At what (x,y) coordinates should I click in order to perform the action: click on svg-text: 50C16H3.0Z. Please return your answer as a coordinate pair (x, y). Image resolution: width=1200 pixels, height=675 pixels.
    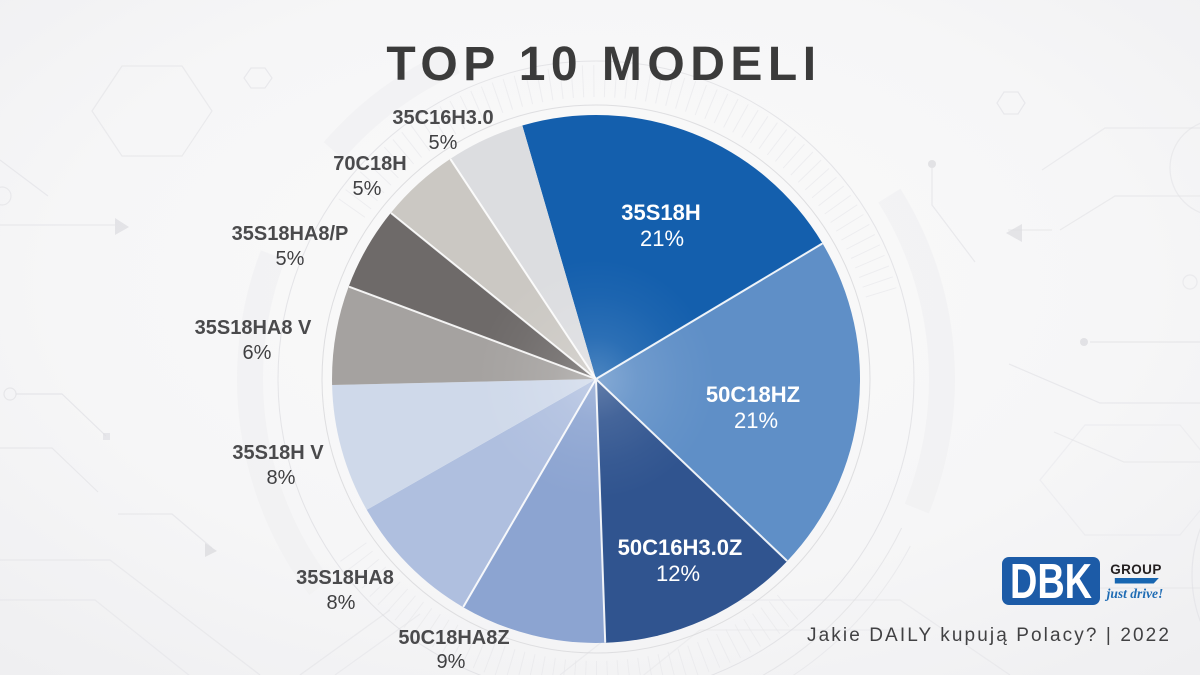
    Looking at the image, I should click on (680, 547).